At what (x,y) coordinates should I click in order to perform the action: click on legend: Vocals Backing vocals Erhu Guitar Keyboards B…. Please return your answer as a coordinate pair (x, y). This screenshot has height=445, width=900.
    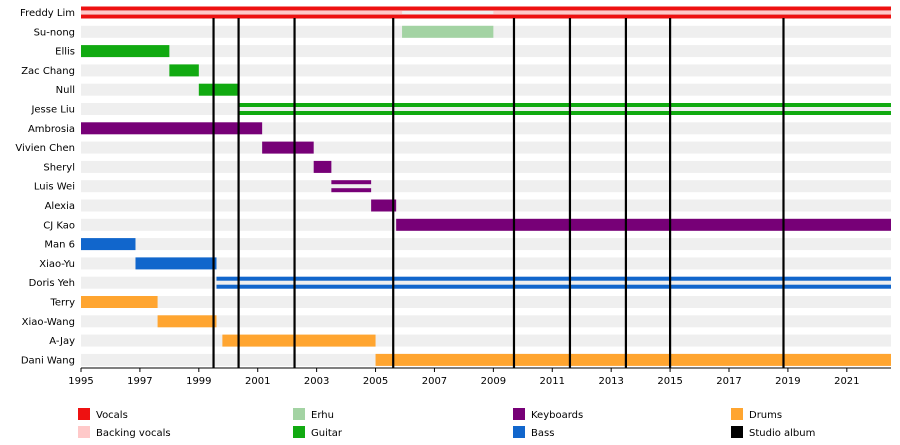
    Looking at the image, I should click on (446, 423).